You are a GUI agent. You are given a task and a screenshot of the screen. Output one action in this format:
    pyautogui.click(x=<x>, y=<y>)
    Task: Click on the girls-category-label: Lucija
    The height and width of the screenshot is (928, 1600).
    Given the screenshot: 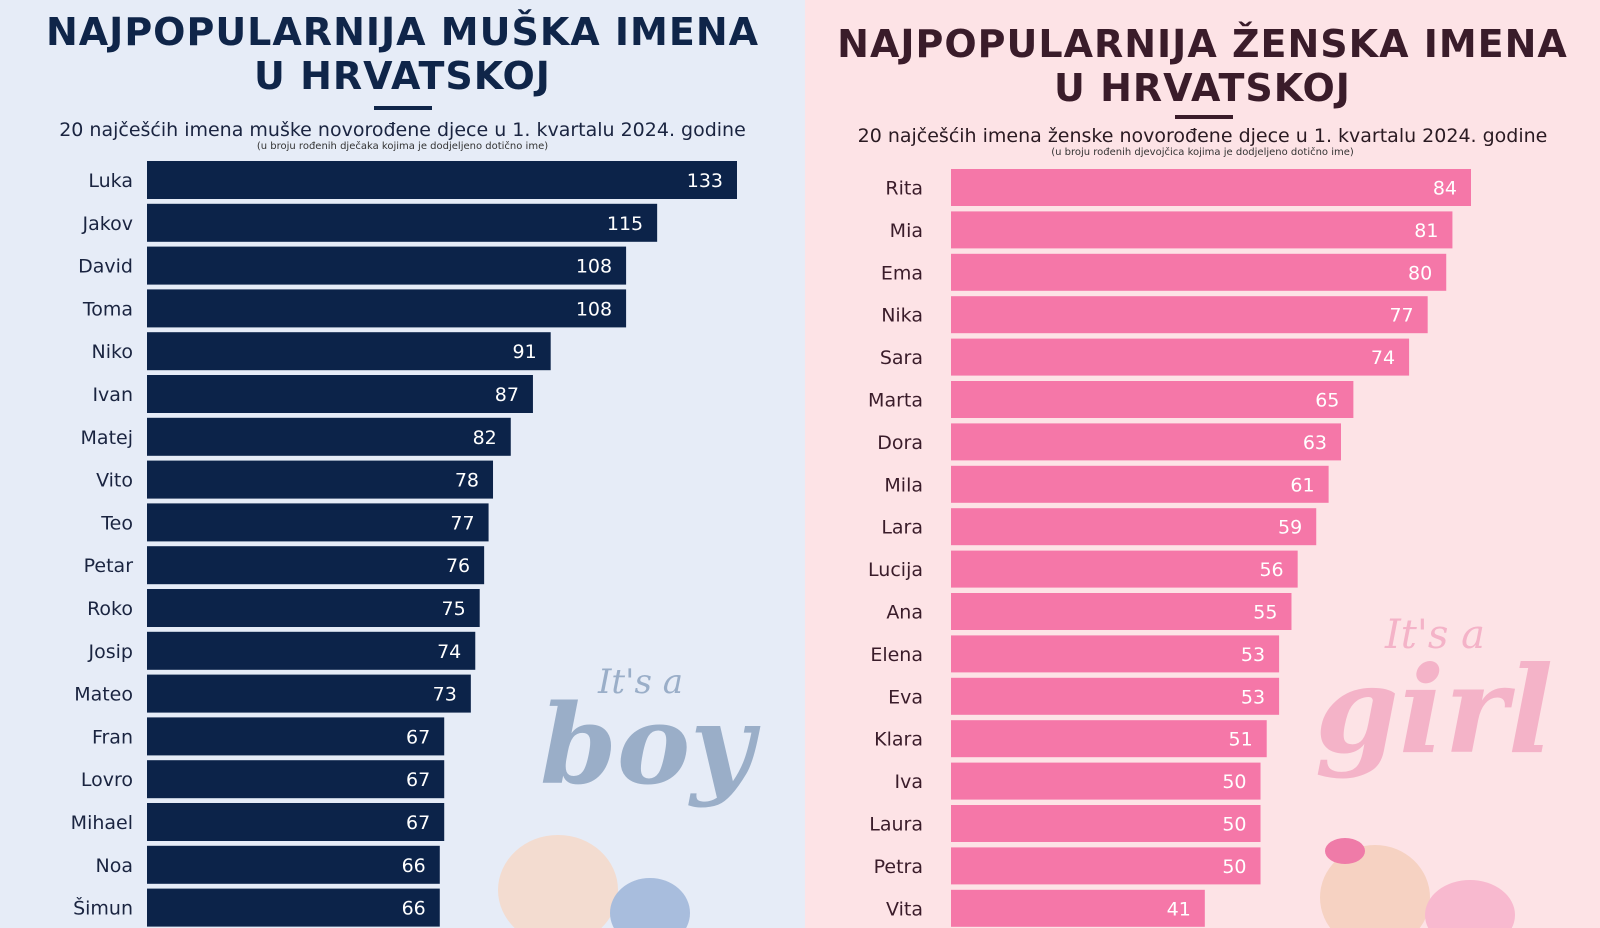 What is the action you would take?
    pyautogui.click(x=895, y=570)
    